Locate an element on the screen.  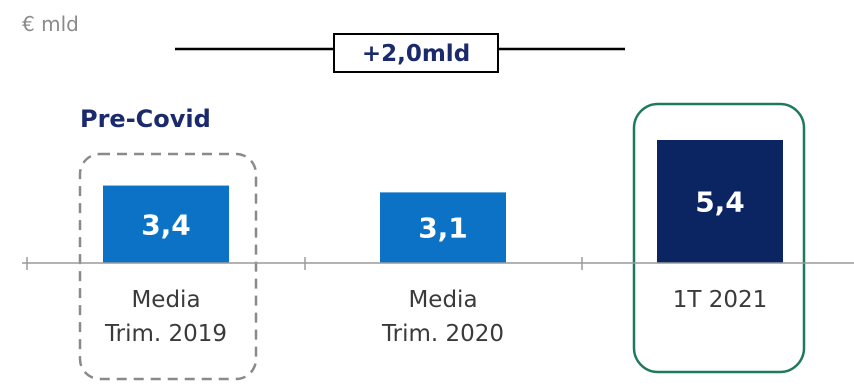
bar-value-label: 3,4 is located at coordinates (166, 224).